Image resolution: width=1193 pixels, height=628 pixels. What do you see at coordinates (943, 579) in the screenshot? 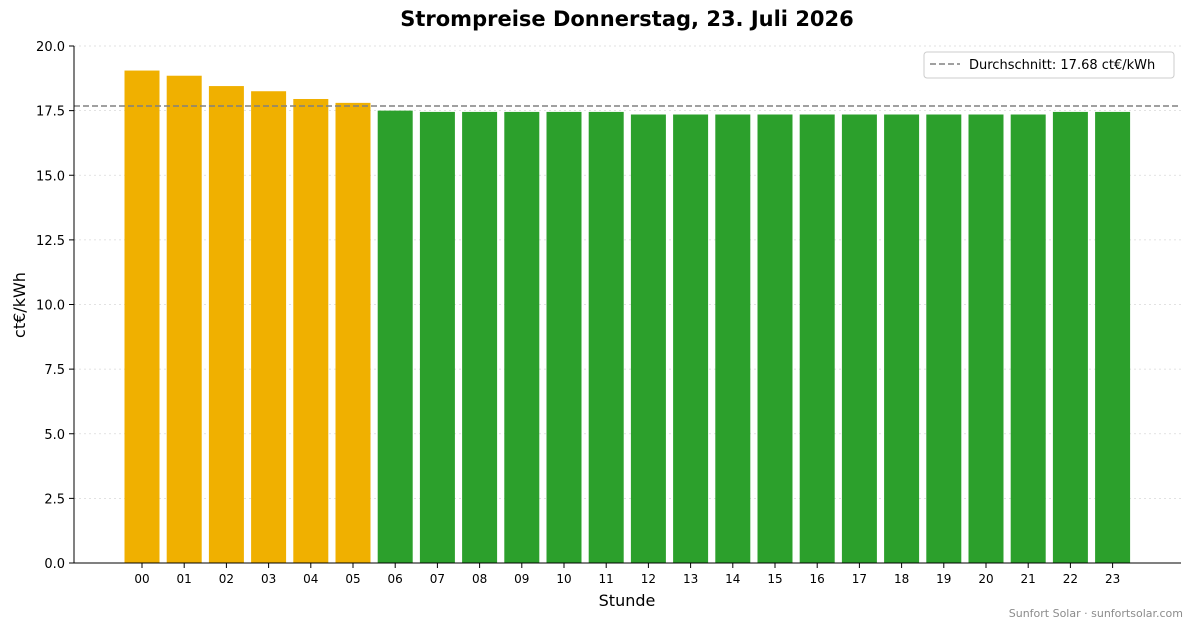
I see `x-tick-label: 19` at bounding box center [943, 579].